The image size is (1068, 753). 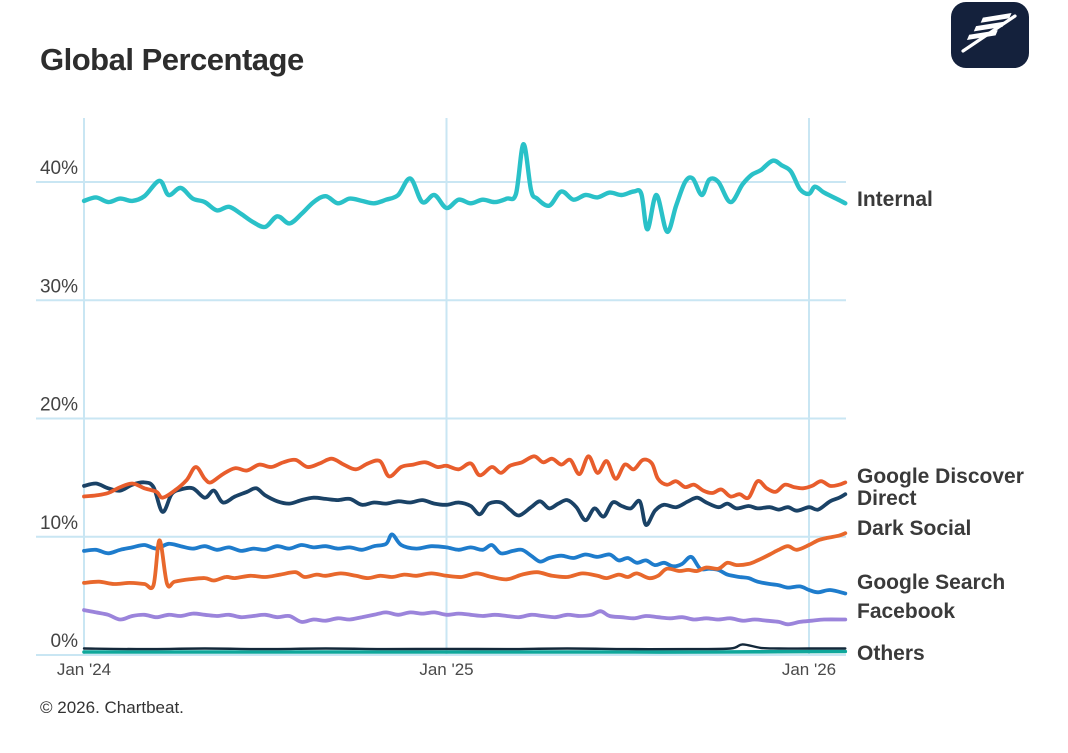 I want to click on x-tick-label: Jan '24, so click(x=84, y=669).